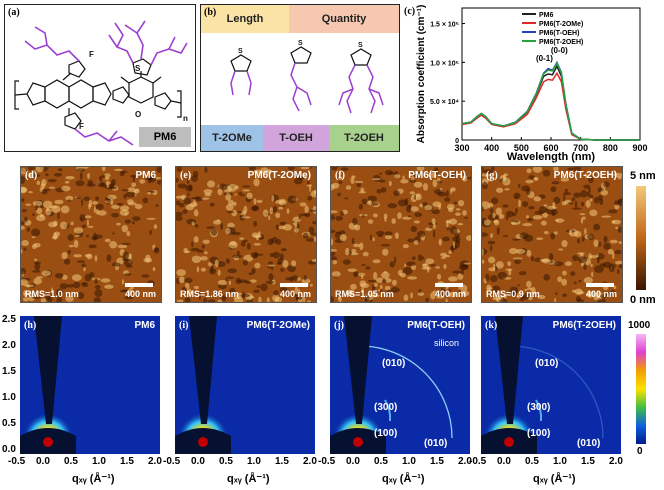 The image size is (664, 490). Describe the element at coordinates (437, 175) in the screenshot. I see `afm-panel-title: PM6(T-OEH)` at that location.